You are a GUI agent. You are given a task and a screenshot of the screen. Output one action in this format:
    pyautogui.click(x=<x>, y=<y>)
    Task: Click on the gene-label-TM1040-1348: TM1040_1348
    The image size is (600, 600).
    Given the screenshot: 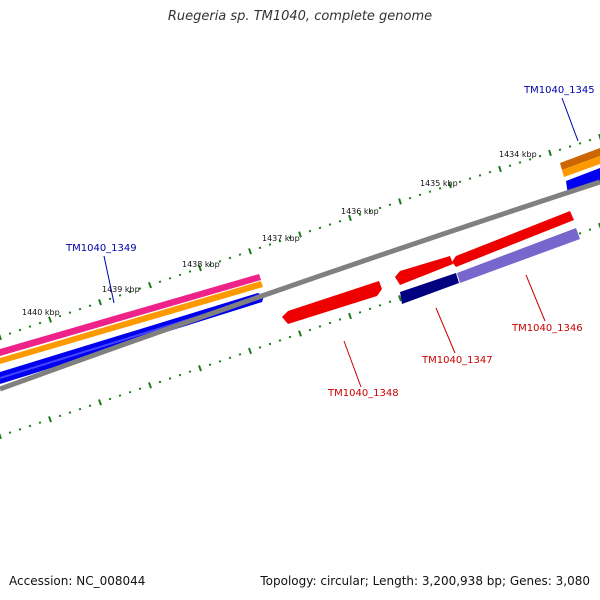 What is the action you would take?
    pyautogui.click(x=363, y=393)
    